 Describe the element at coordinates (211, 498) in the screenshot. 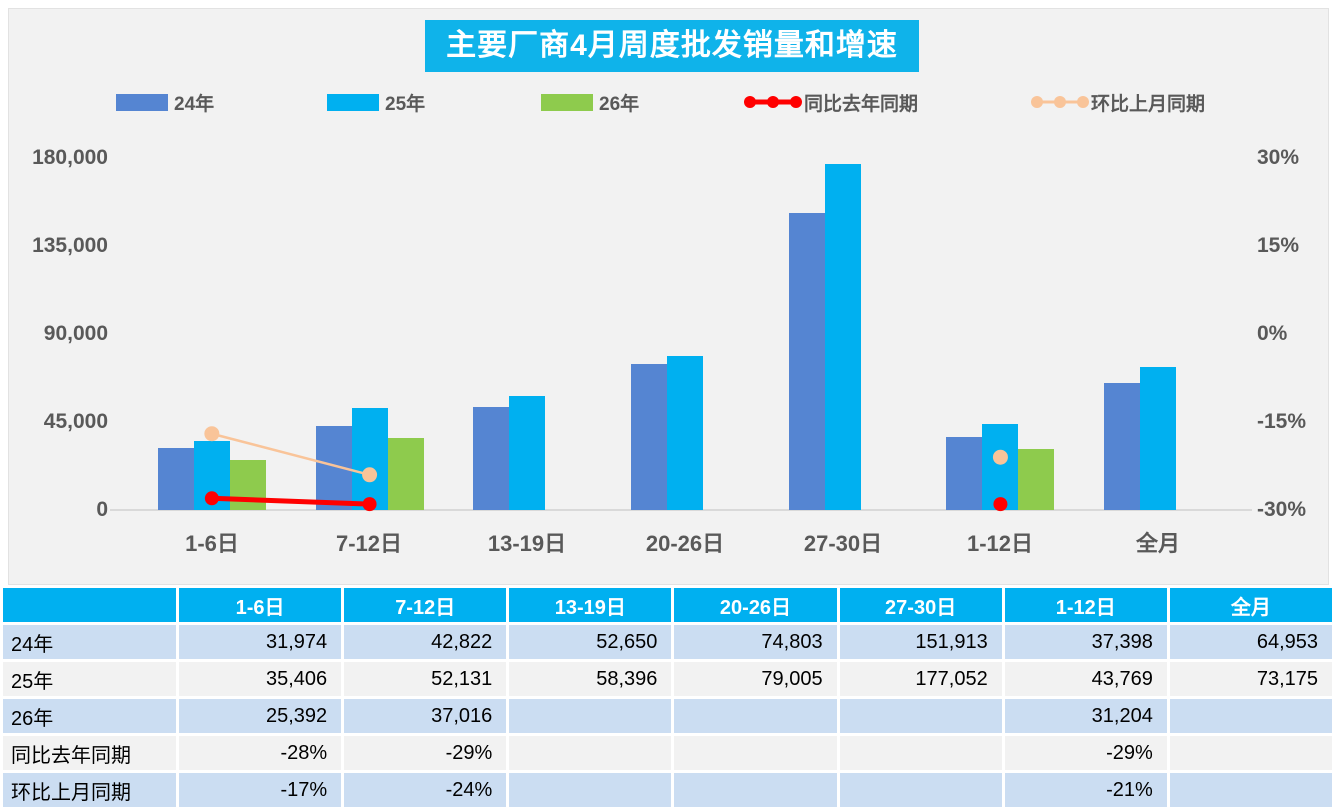

I see `marker-同比去年同期-1-6日` at that location.